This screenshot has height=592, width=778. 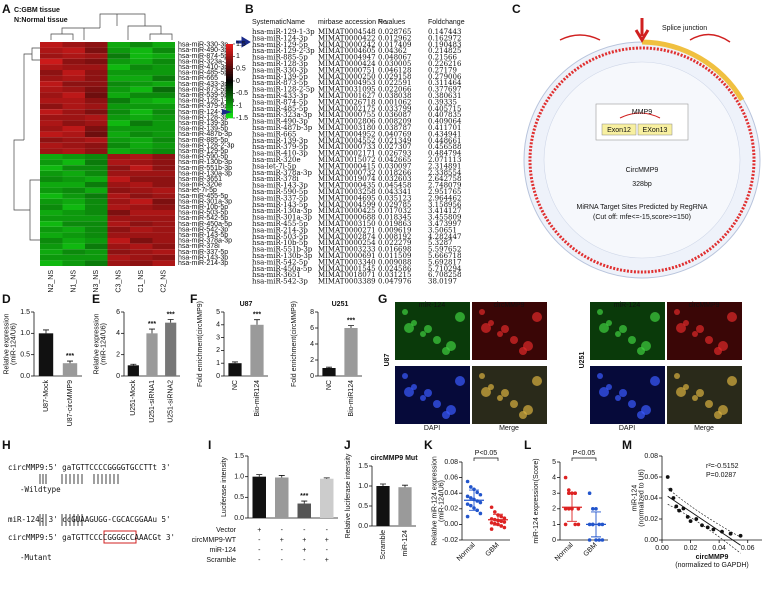 I want to click on row-label: hsa-miR-485-5p, so click(x=203, y=73).